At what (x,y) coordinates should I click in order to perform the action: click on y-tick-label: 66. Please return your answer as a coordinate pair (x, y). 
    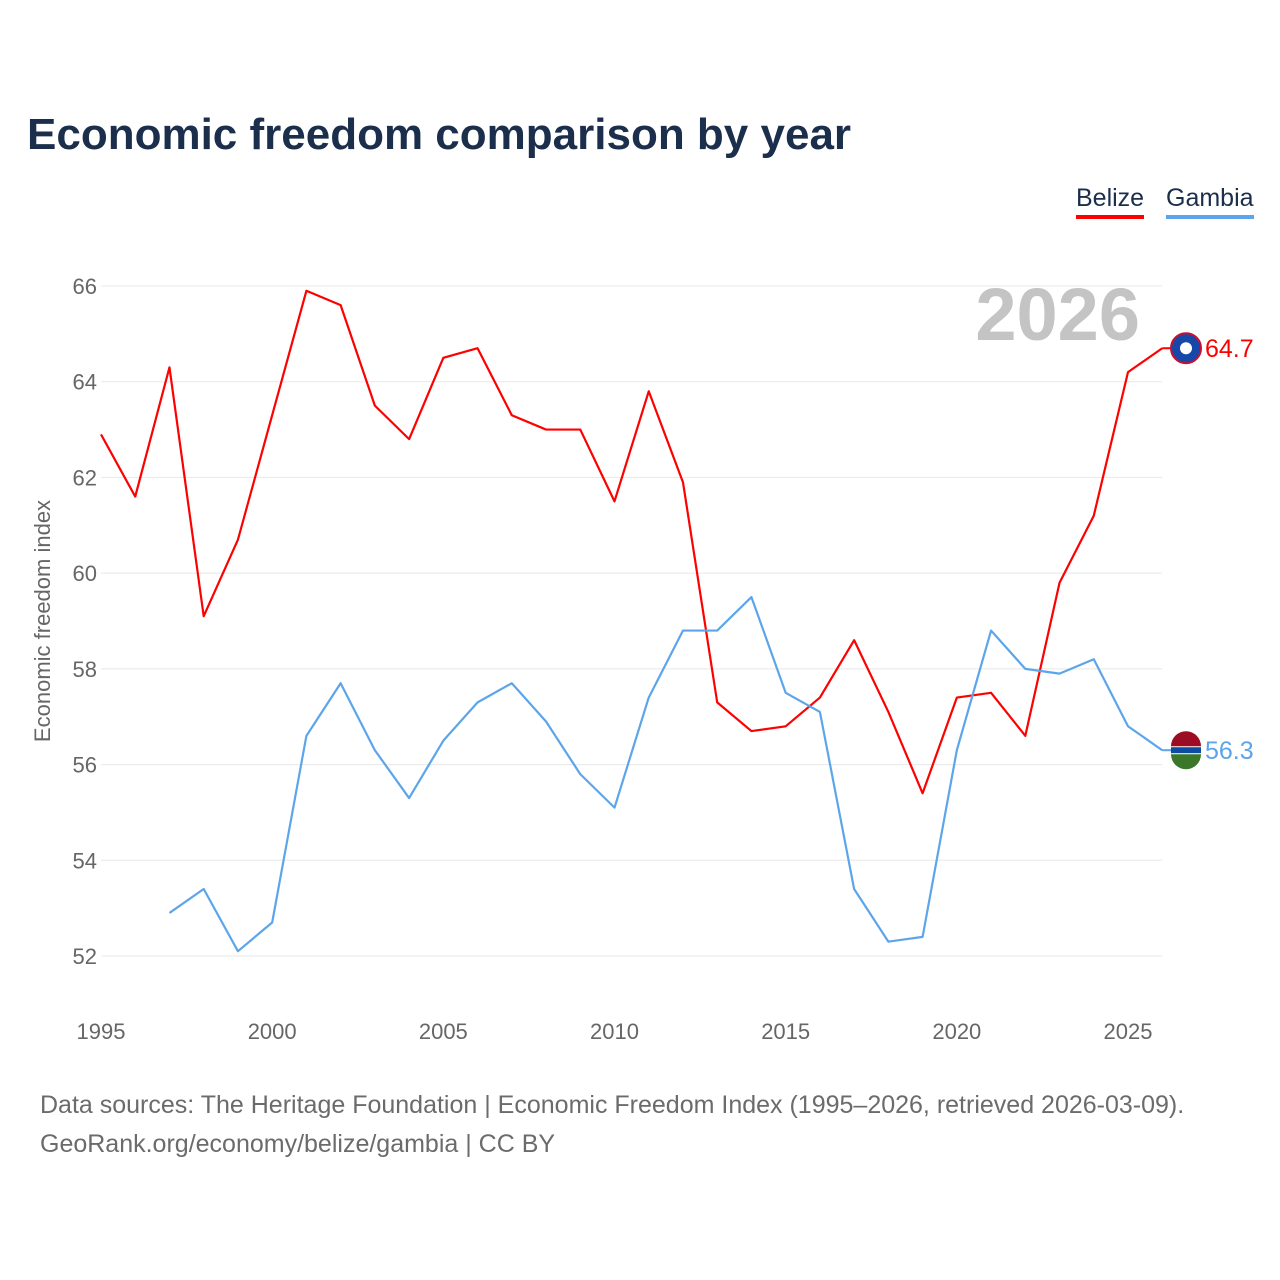
    Looking at the image, I should click on (85, 286).